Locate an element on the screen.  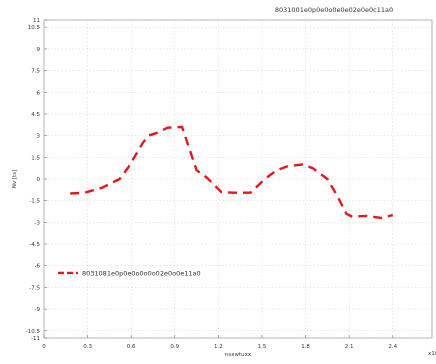
y-tick-label: -11 is located at coordinates (35, 339).